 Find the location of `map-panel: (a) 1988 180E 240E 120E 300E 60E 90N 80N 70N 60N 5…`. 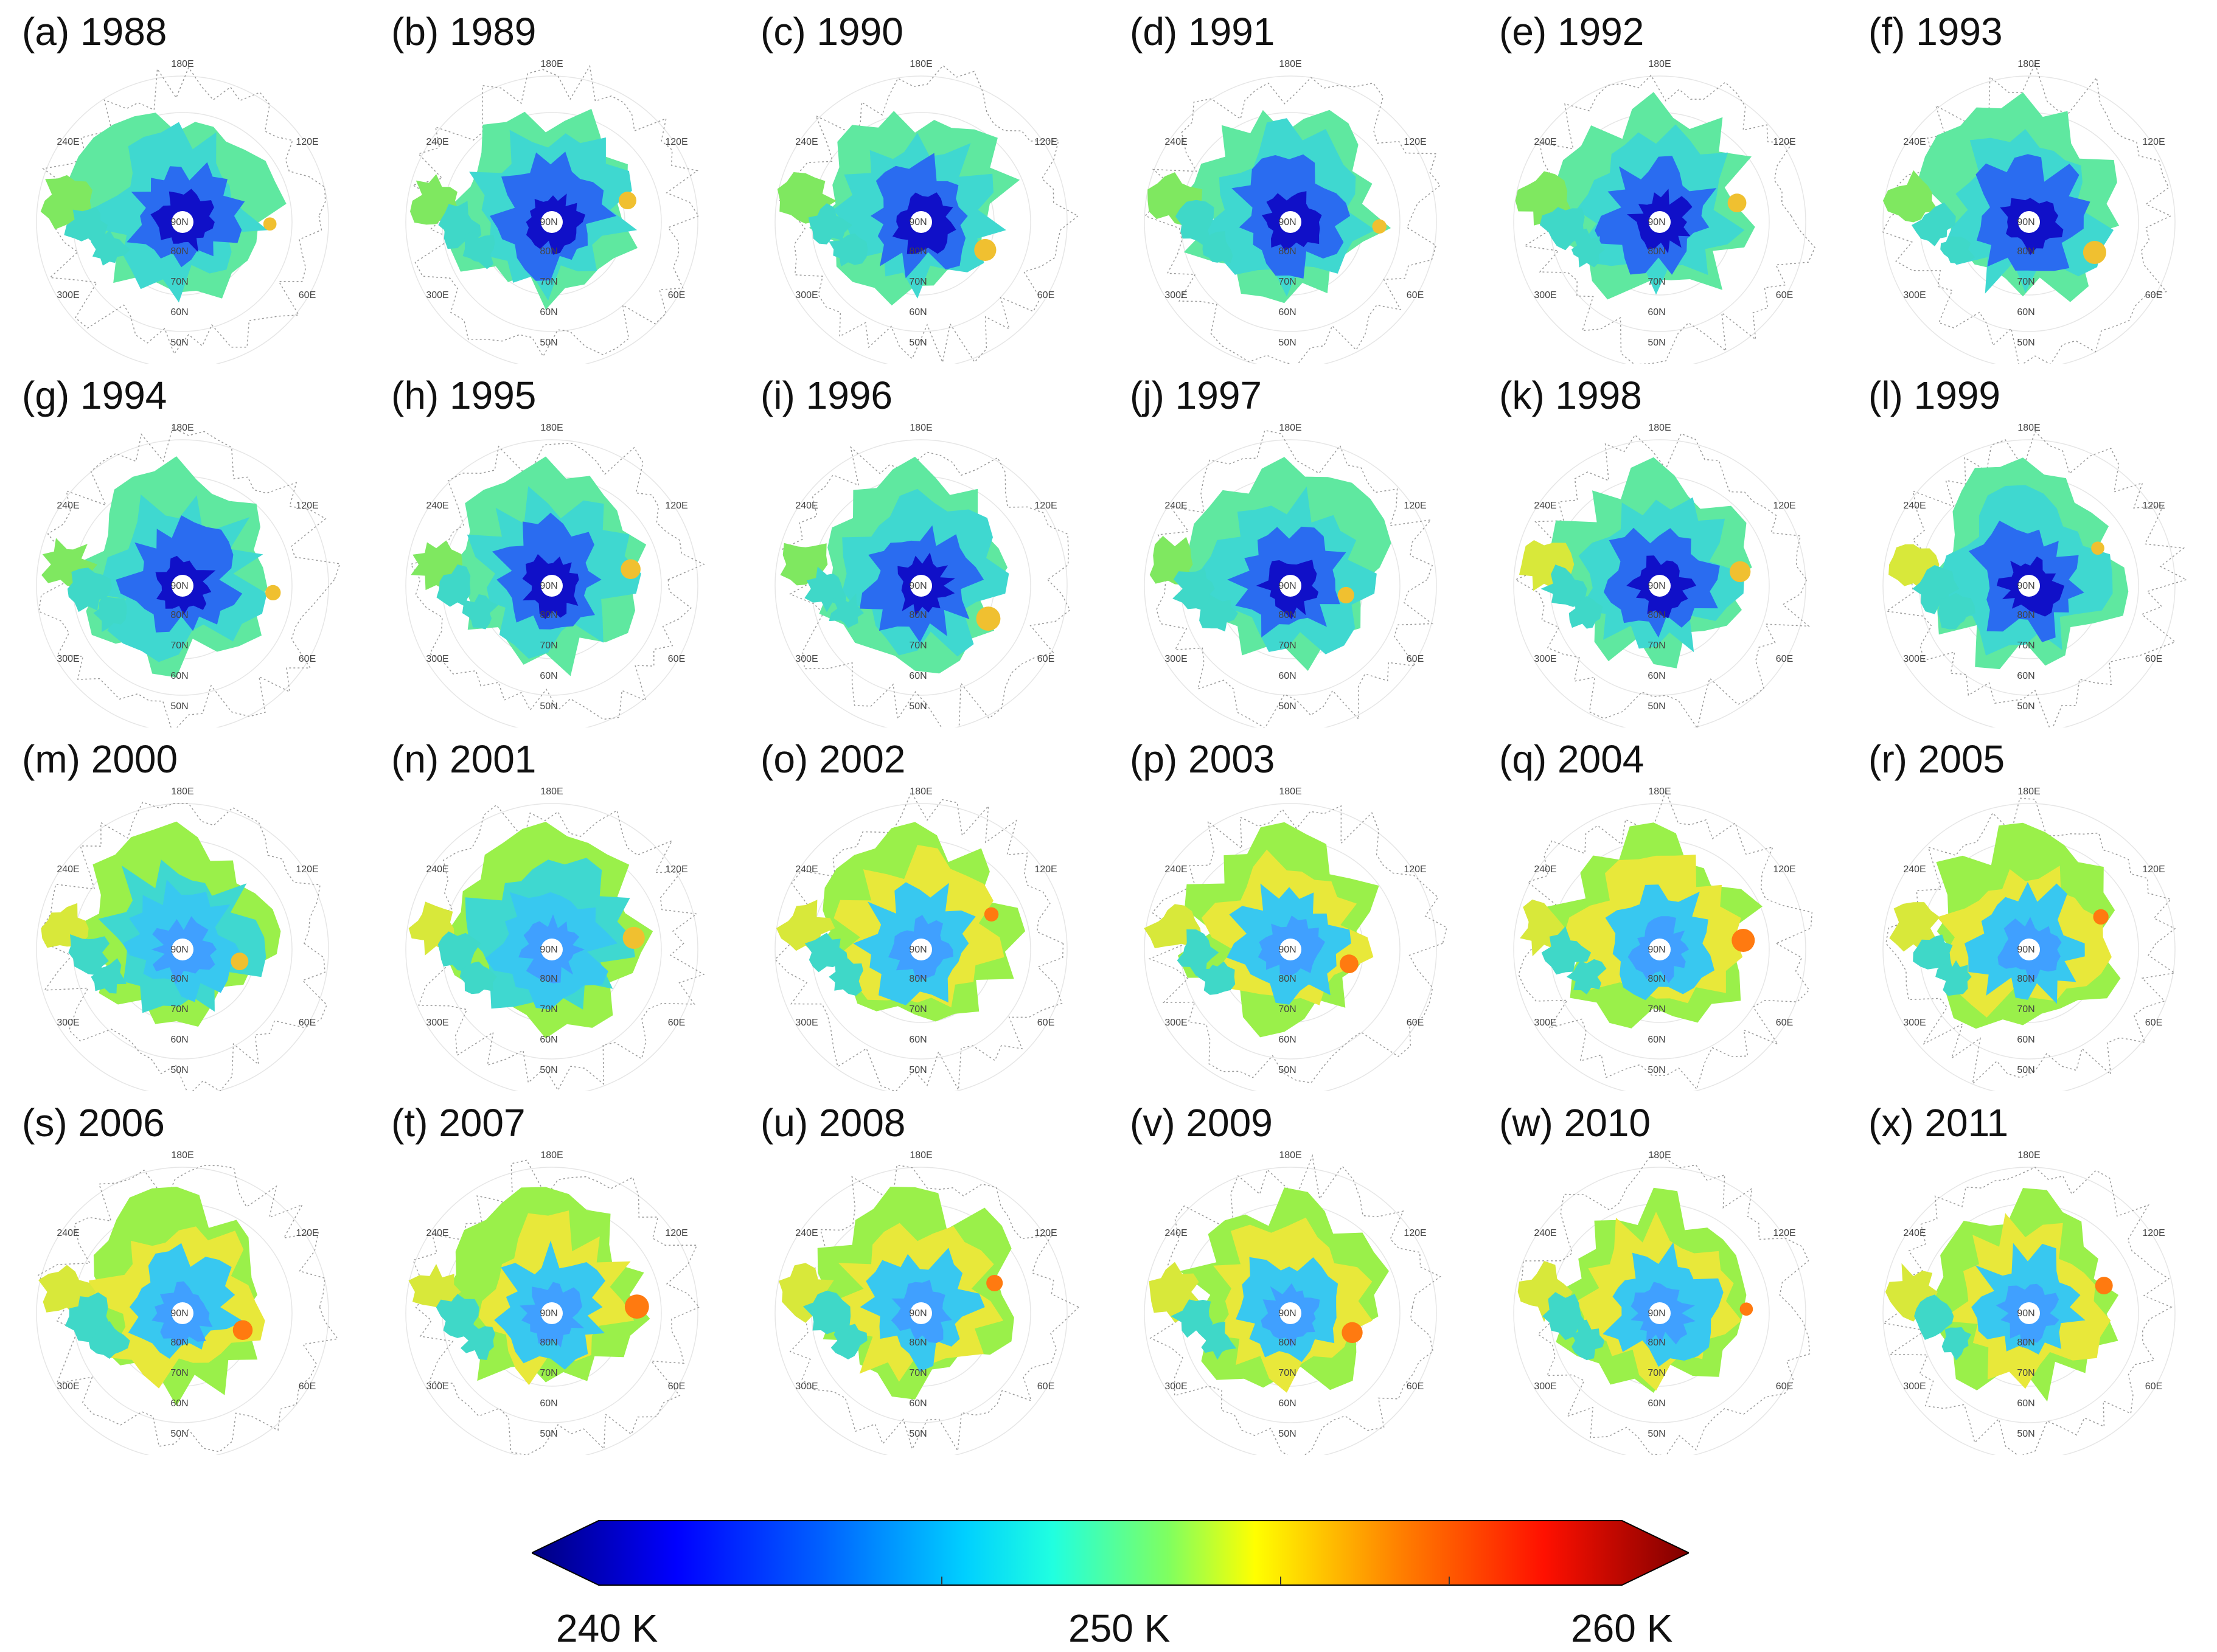

map-panel: (a) 1988 180E 240E 120E 300E 60E 90N 80N 70N 60N 5… is located at coordinates (184, 182).